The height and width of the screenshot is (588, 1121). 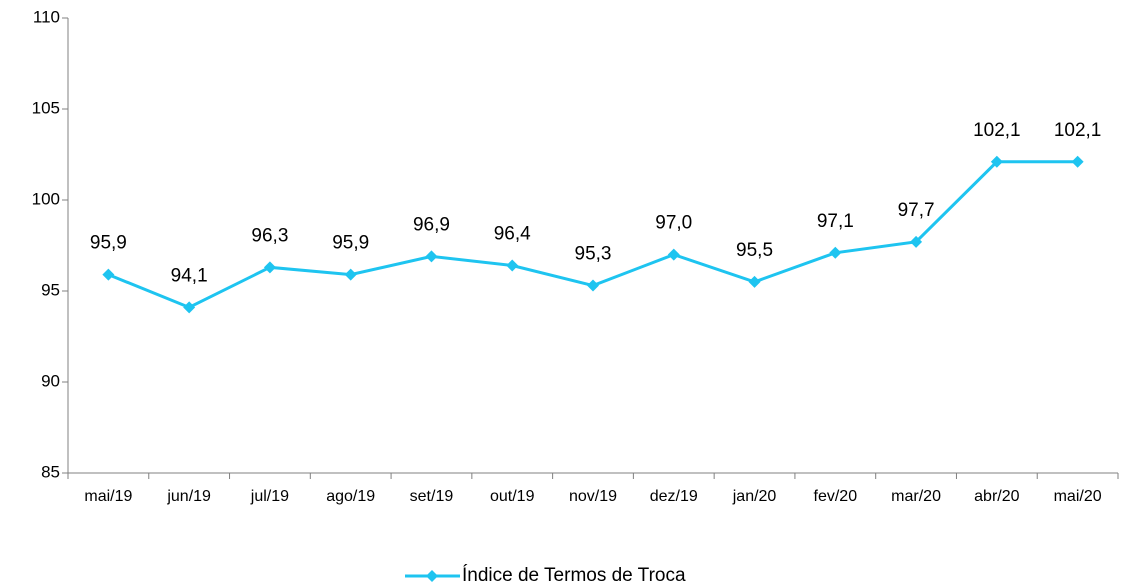 What do you see at coordinates (674, 496) in the screenshot?
I see `x-tick-label: dez/19` at bounding box center [674, 496].